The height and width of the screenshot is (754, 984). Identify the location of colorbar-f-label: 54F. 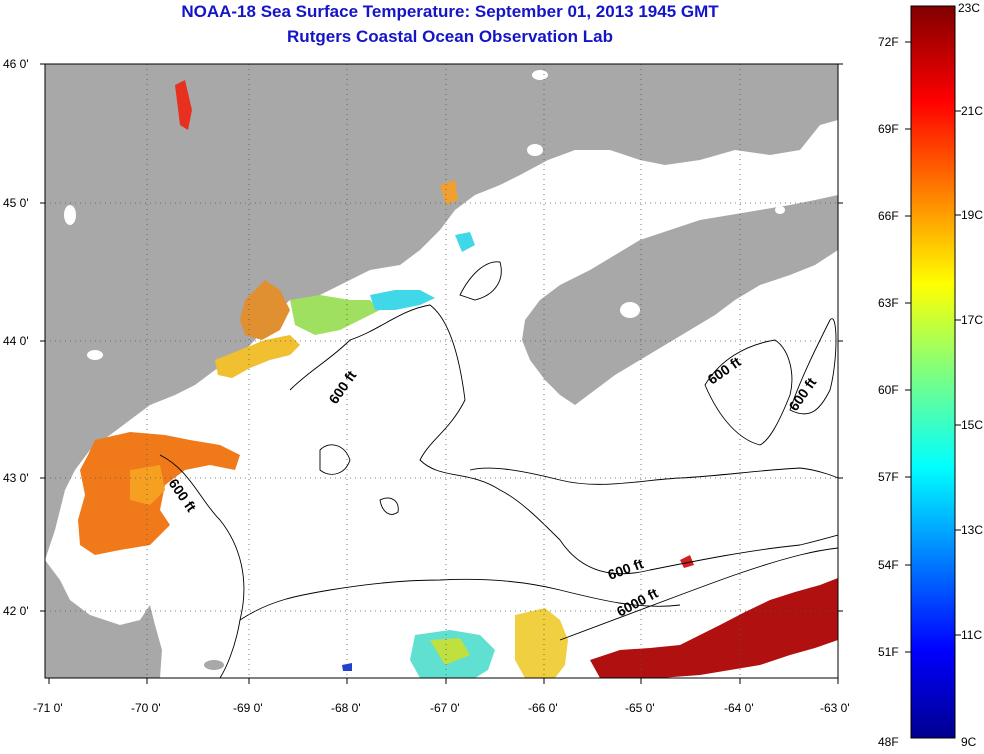
(888, 565).